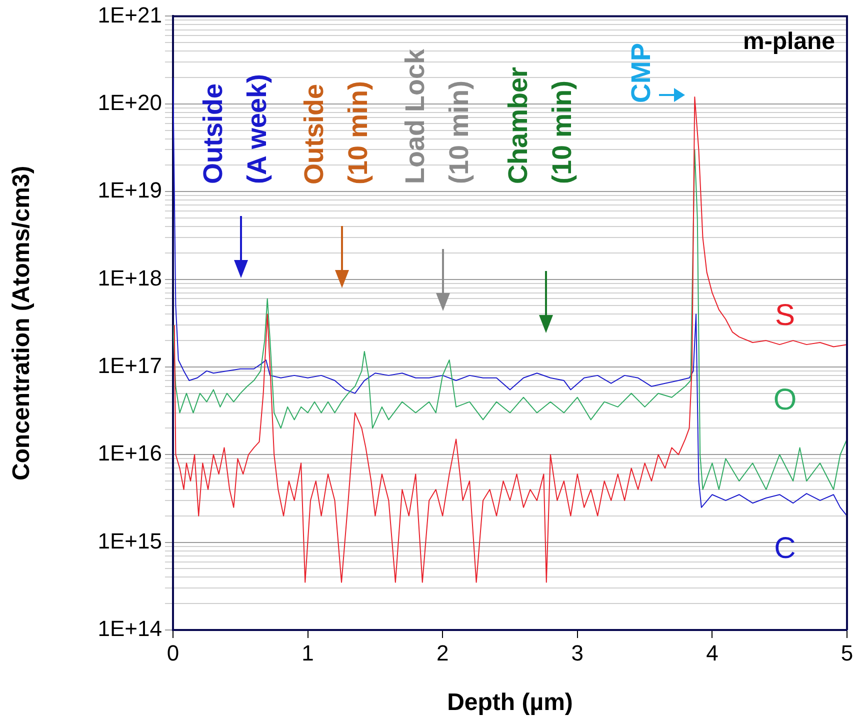 The width and height of the screenshot is (861, 722). I want to click on annotation: Outside (10 min), so click(336, 132).